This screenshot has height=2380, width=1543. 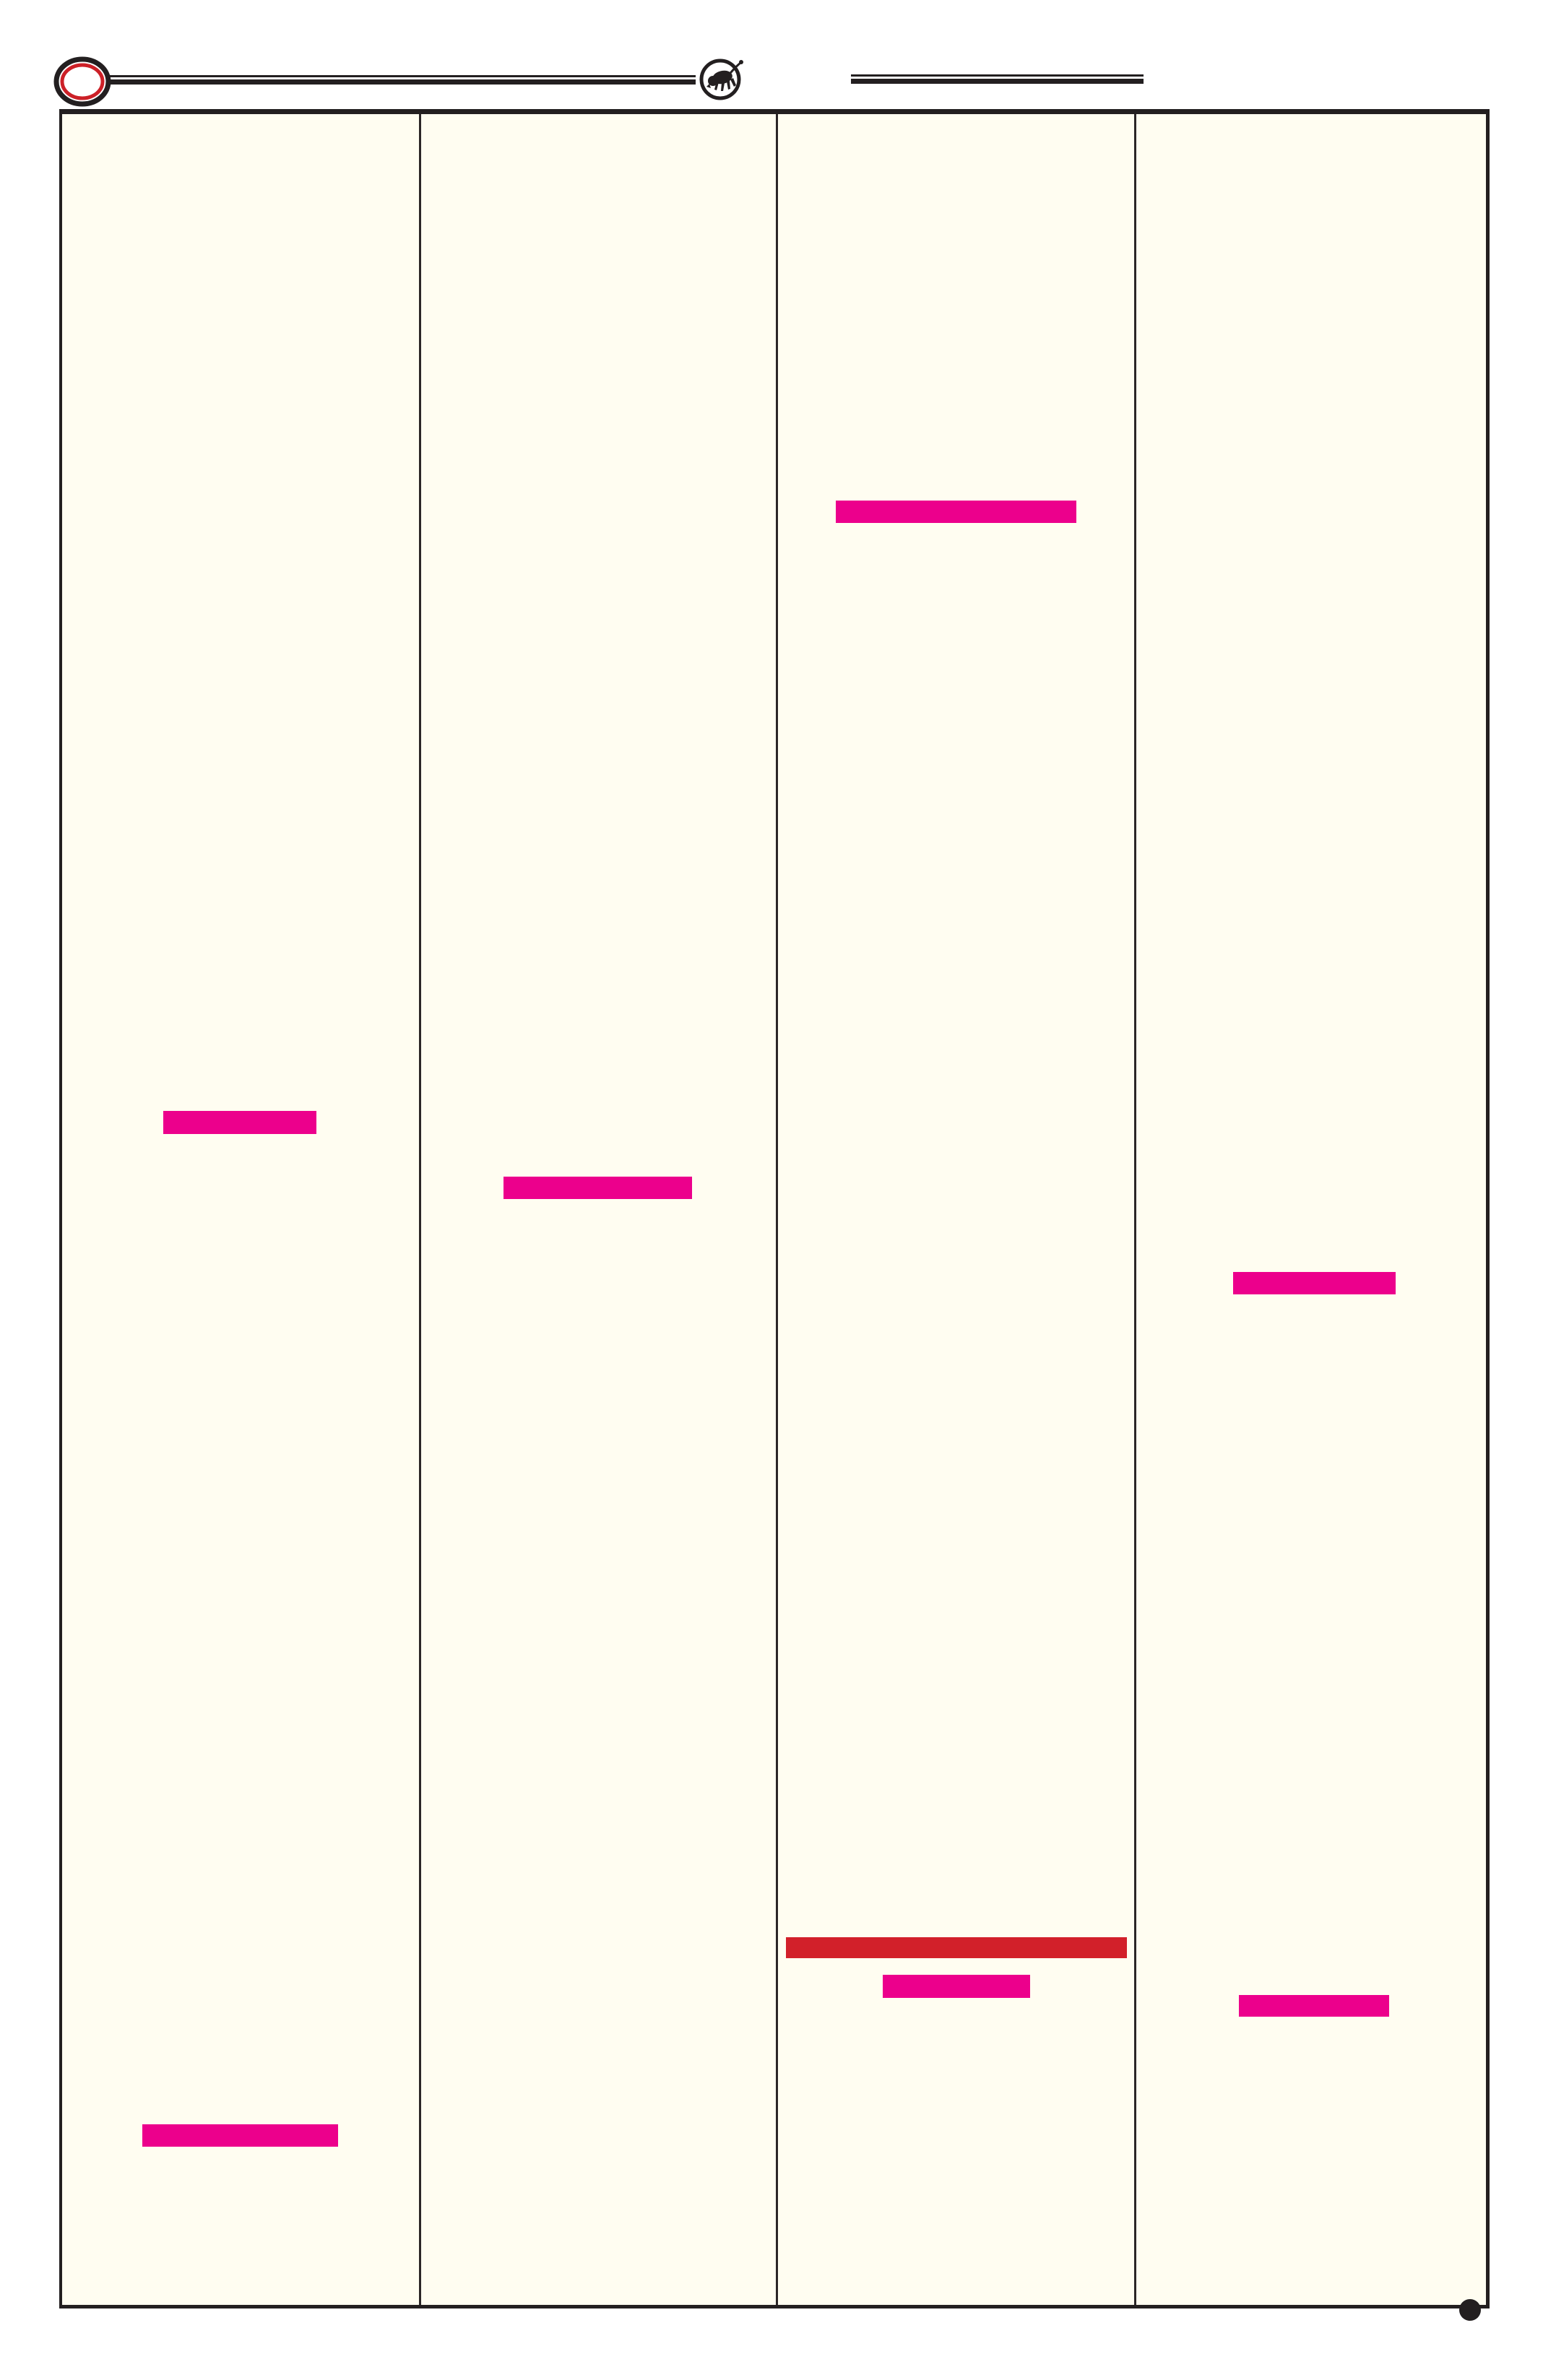 I want to click on ring-icon, so click(x=82, y=81).